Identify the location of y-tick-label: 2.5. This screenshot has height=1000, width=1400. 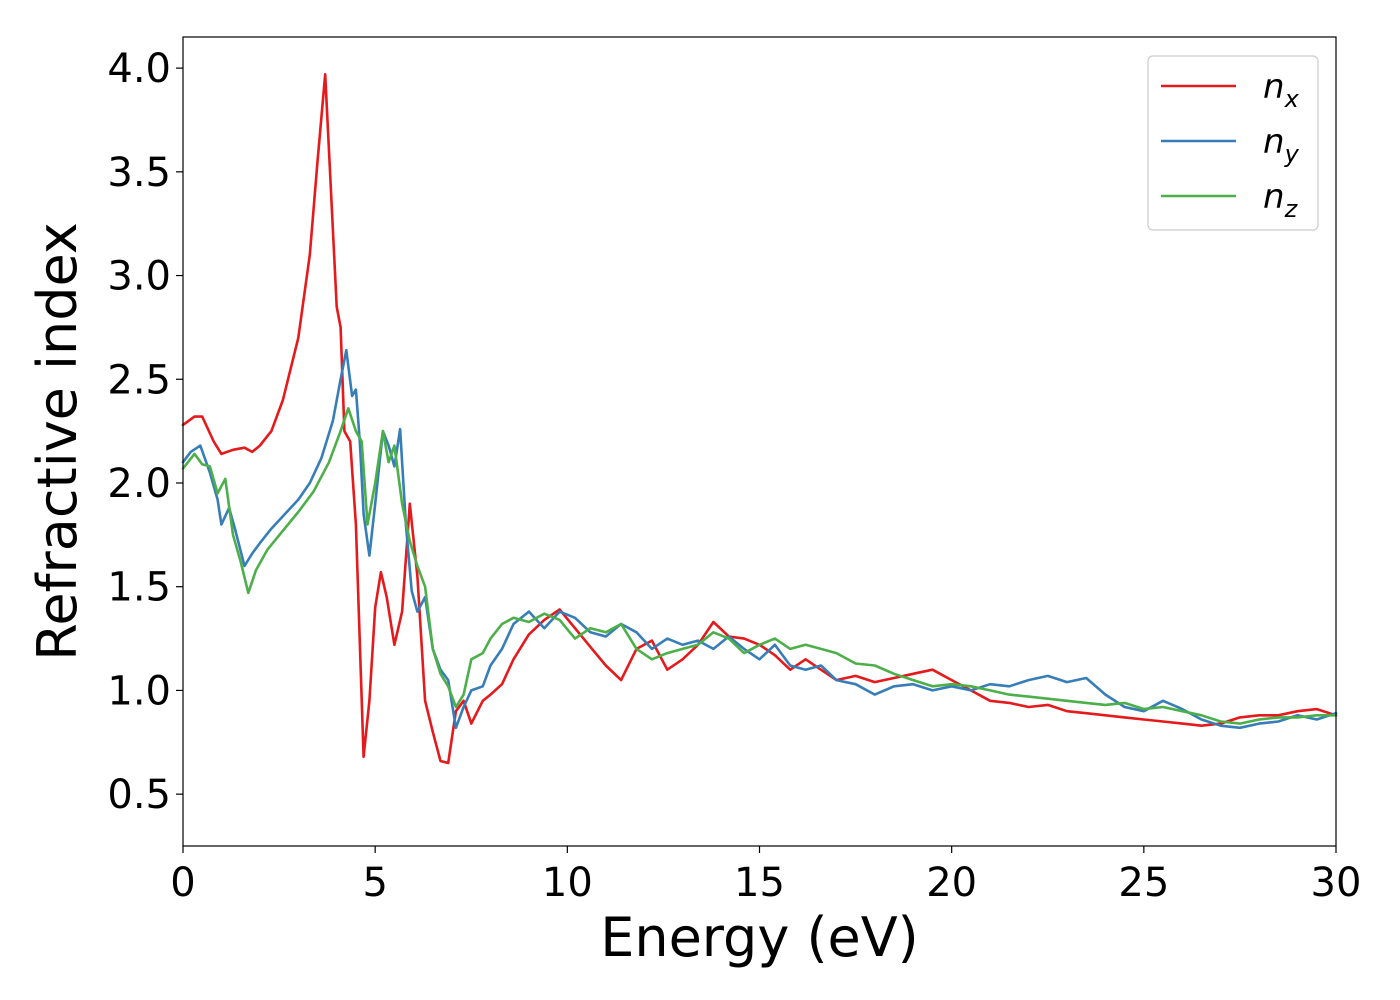
(139, 380).